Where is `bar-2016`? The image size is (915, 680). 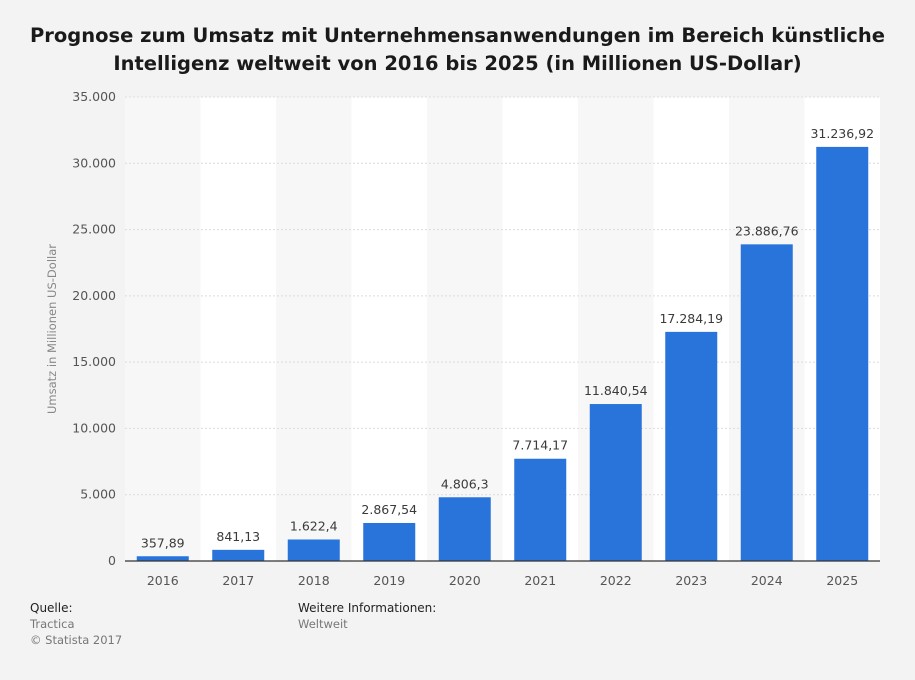
bar-2016 is located at coordinates (162, 558).